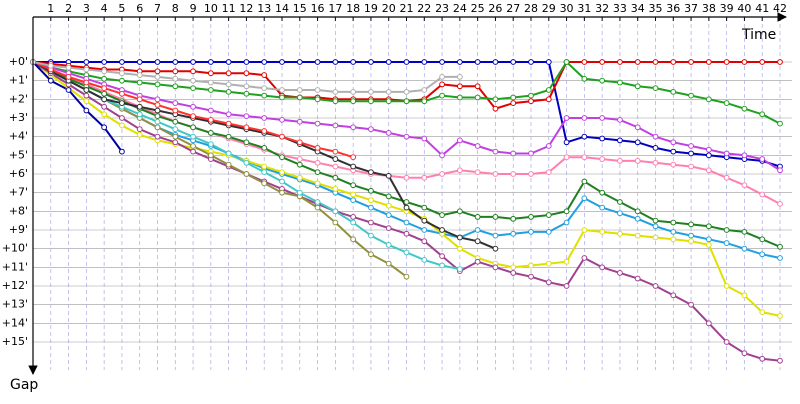  What do you see at coordinates (656, 8) in the screenshot?
I see `x-tick-label: 35` at bounding box center [656, 8].